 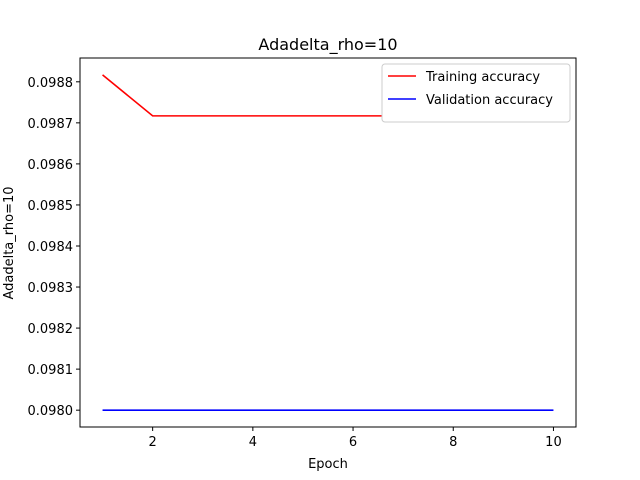 What do you see at coordinates (51, 329) in the screenshot?
I see `y-tick-label: 0.0982` at bounding box center [51, 329].